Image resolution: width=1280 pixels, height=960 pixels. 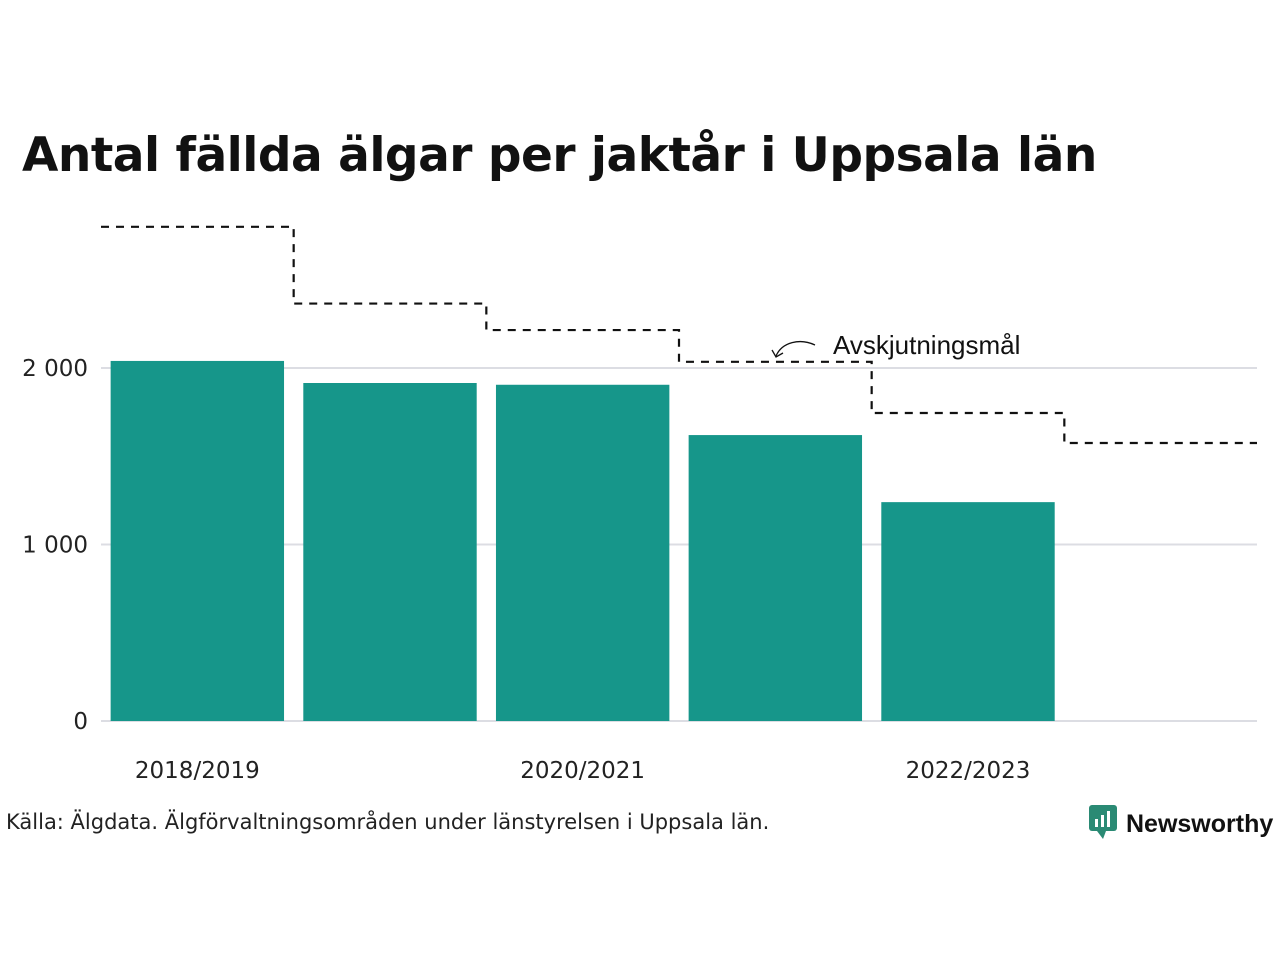 I want to click on y-tick-label: 2 000, so click(x=55, y=369).